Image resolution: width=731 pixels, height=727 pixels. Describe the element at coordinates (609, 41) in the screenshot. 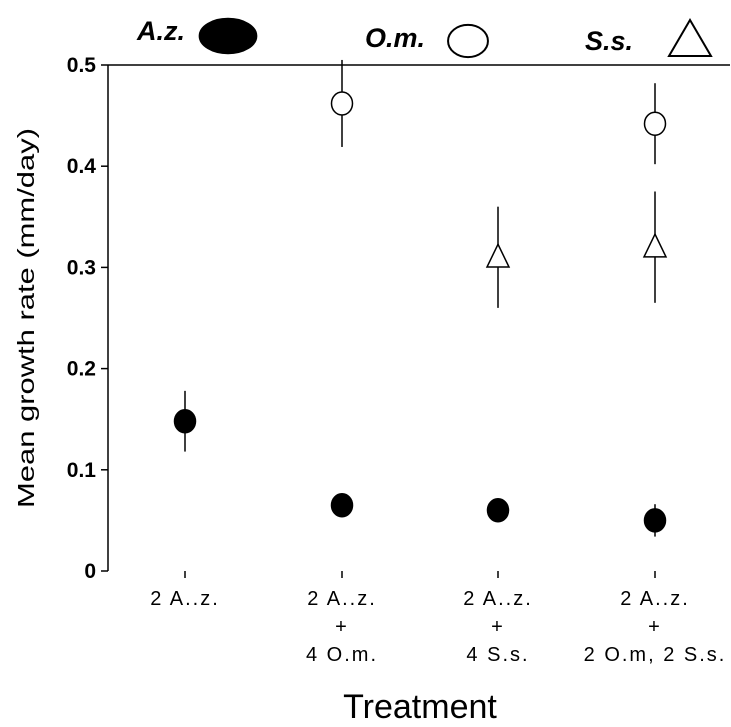

I see `legend-label: S.s.` at that location.